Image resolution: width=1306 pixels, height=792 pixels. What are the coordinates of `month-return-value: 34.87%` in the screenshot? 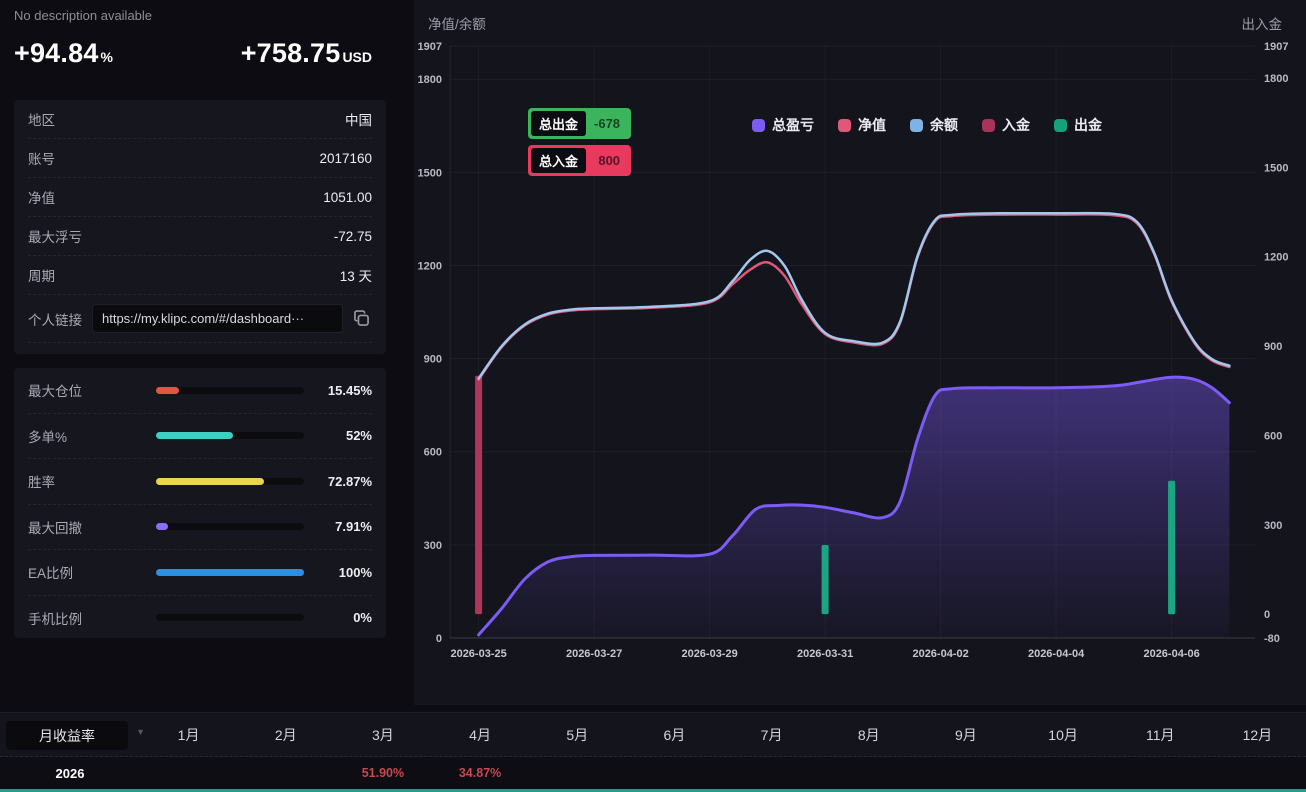 It's located at (480, 773).